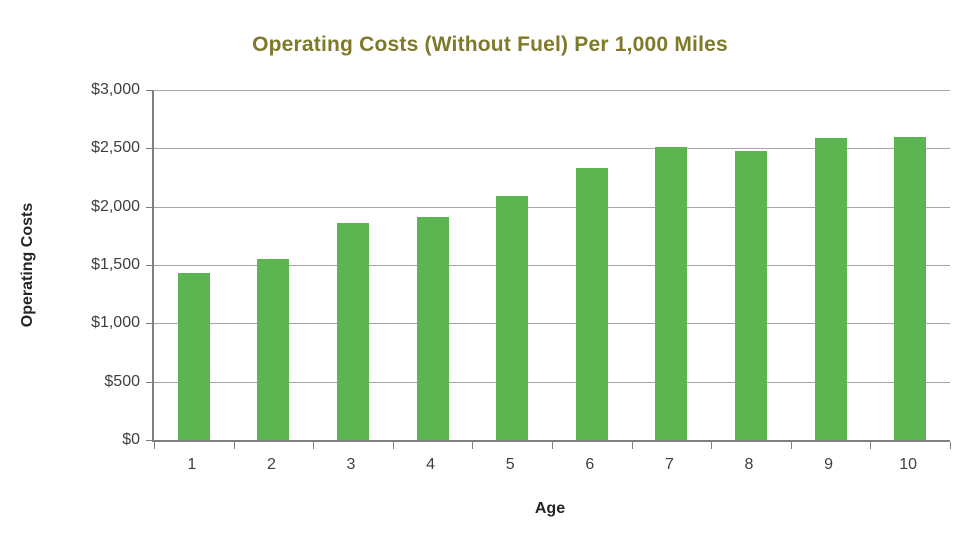 Image resolution: width=980 pixels, height=552 pixels. I want to click on y-tick-label: $1,000, so click(115, 323).